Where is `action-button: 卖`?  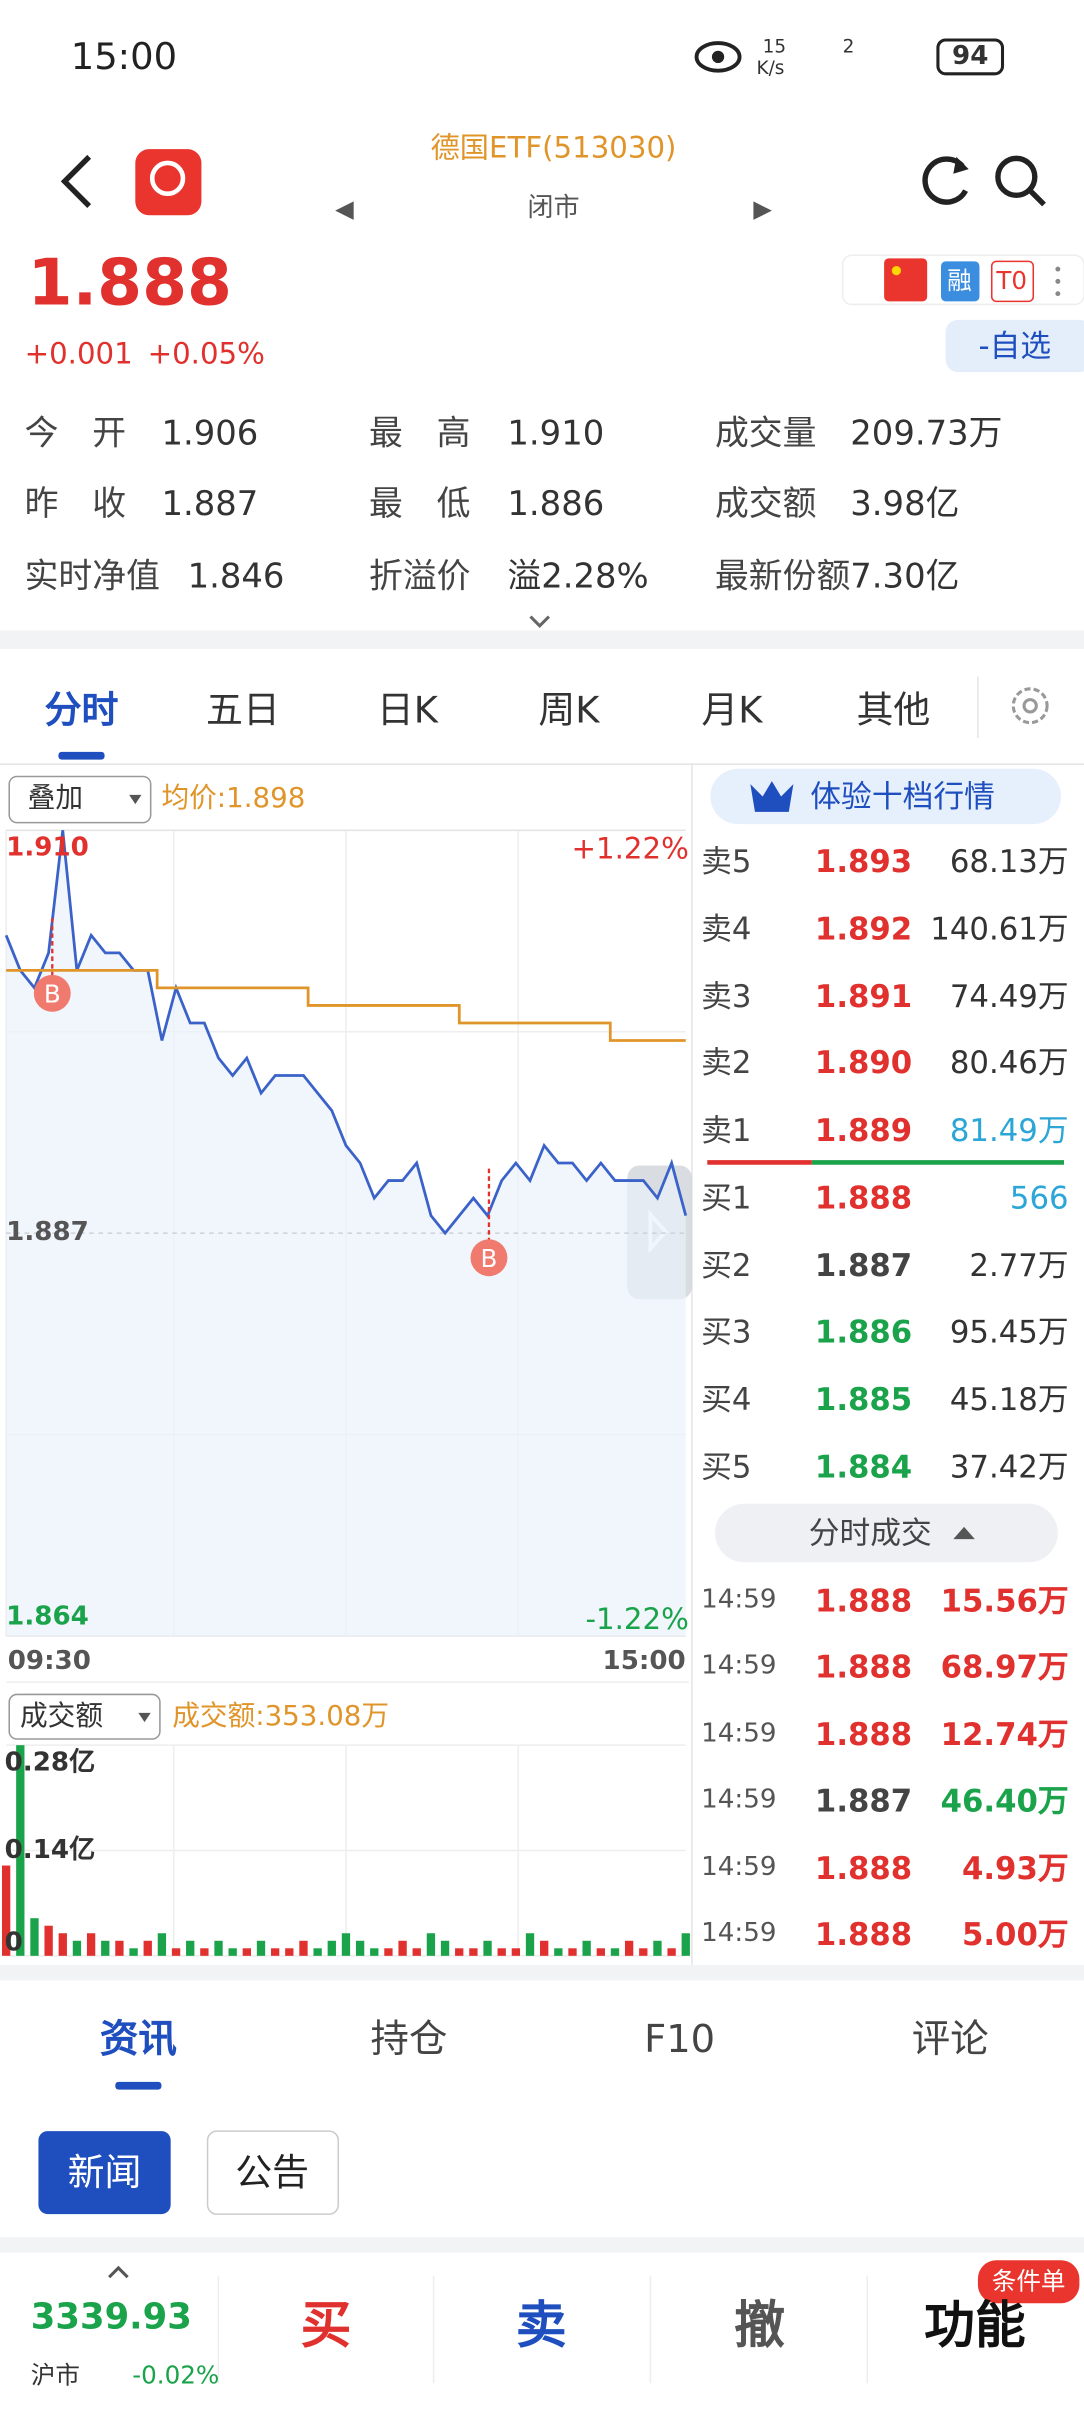
action-button: 卖 is located at coordinates (541, 2324).